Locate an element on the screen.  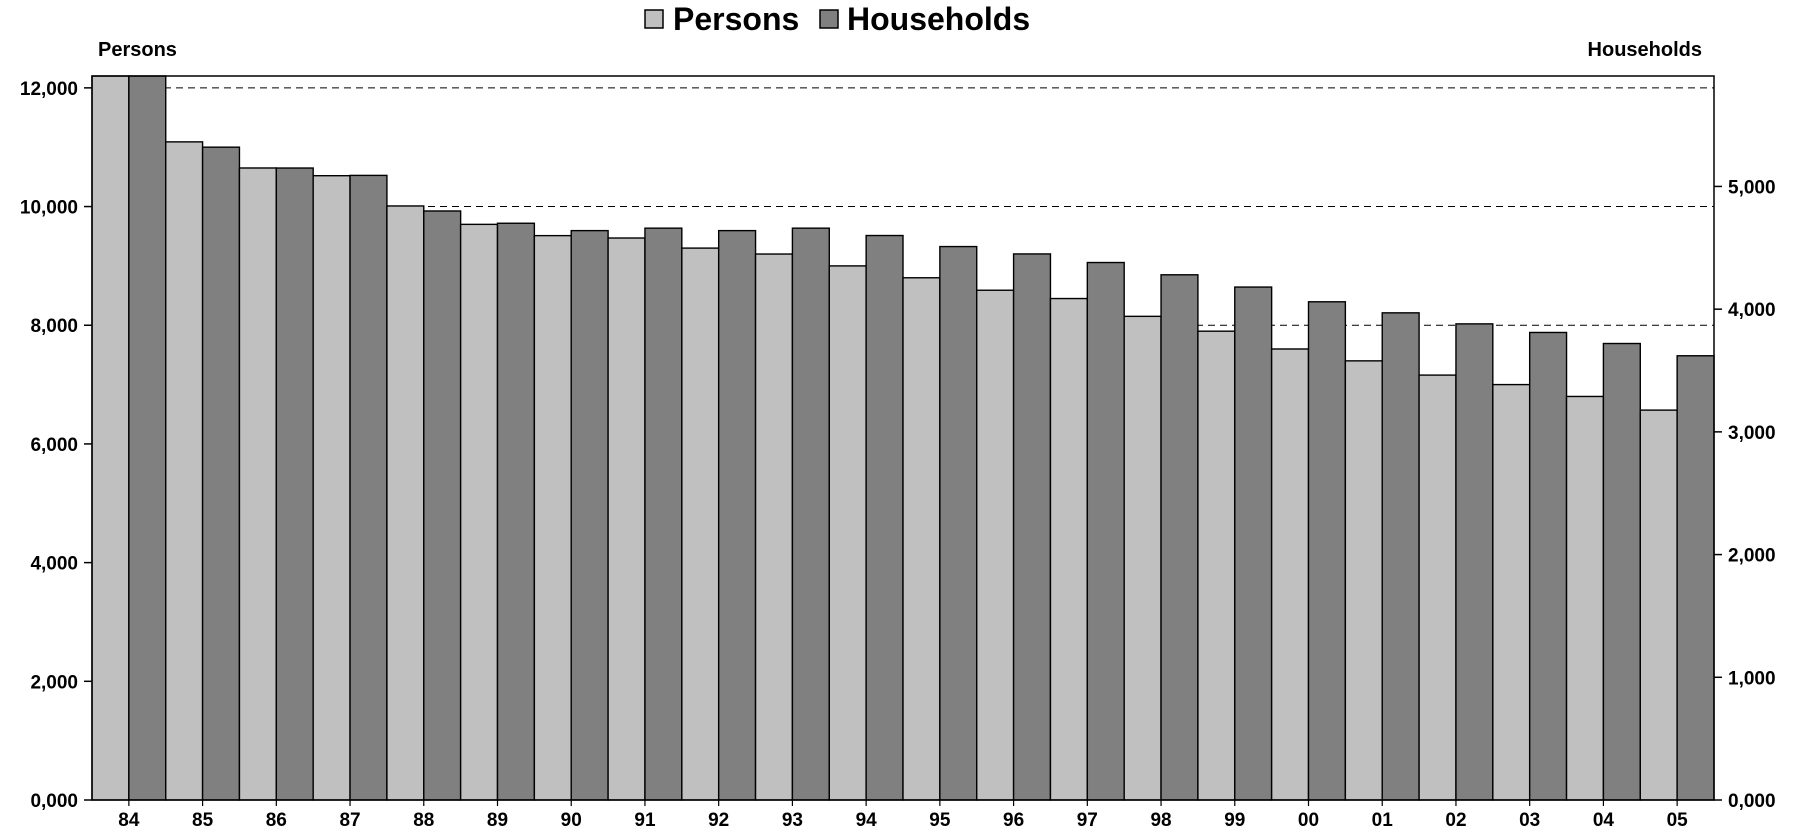
legend-label-households: Households is located at coordinates (938, 19).